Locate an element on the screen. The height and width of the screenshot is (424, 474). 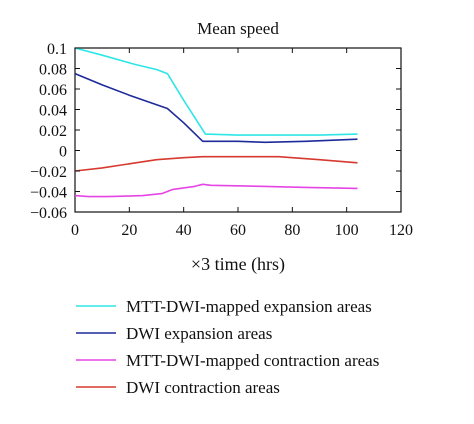
legend-item: DWI expansion areas is located at coordinates (174, 333).